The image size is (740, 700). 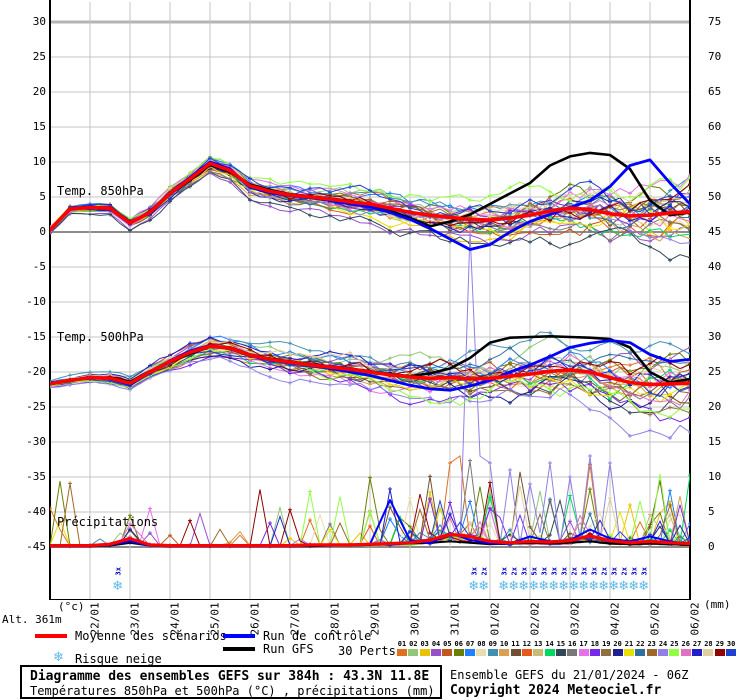 I want to click on ensemble-mean-line-t500, so click(x=370, y=365).